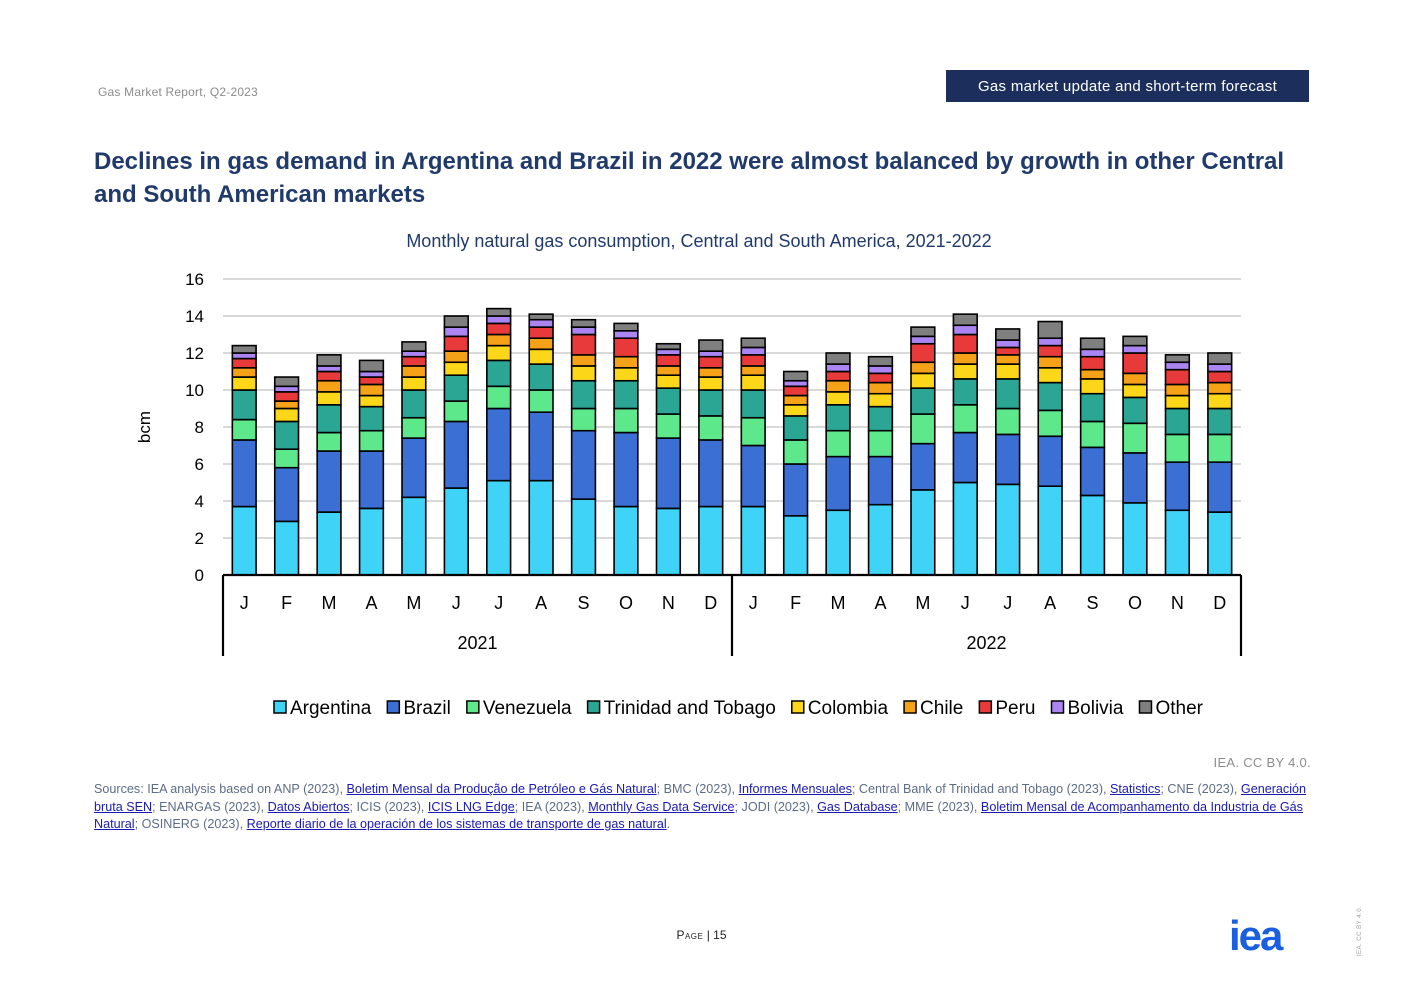 This screenshot has height=992, width=1403. I want to click on x-tick-label: D, so click(710, 603).